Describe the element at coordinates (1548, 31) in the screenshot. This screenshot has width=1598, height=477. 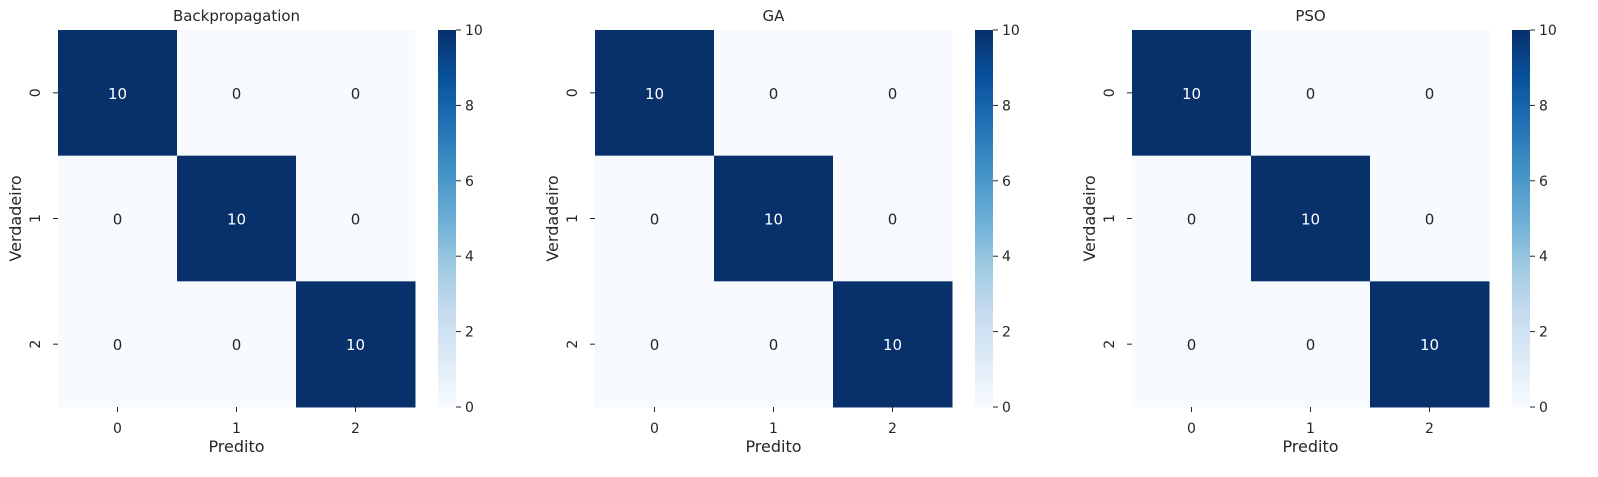
I see `colorbar-tick-label-5: 10` at that location.